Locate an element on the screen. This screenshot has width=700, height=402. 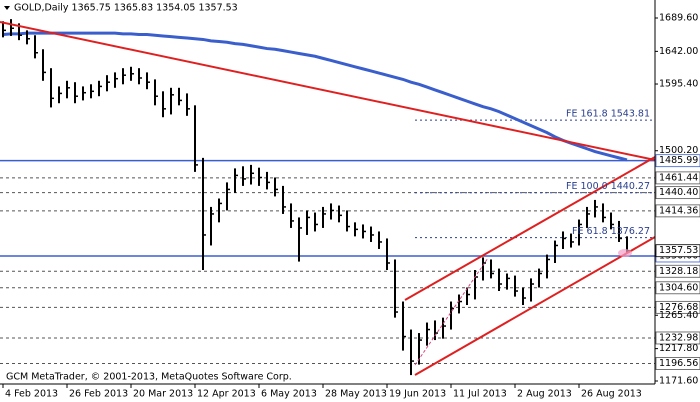
channel-upper is located at coordinates (530, 228).